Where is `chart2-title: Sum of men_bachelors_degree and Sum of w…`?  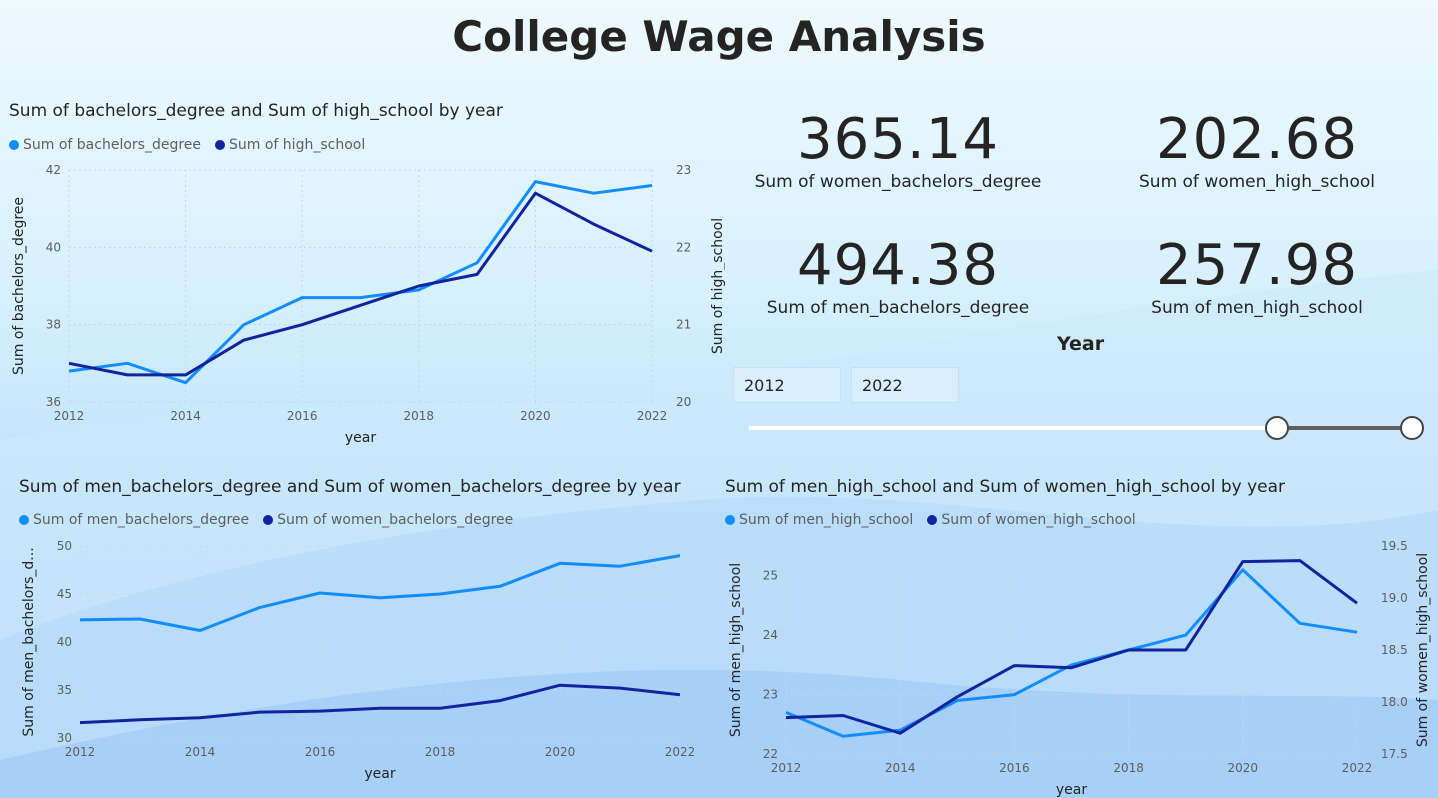
chart2-title: Sum of men_bachelors_degree and Sum of w… is located at coordinates (350, 487).